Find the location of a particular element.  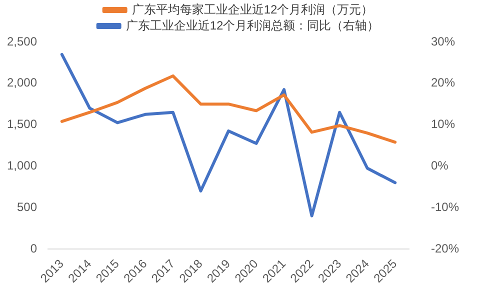

y-tick-label: 1,500 is located at coordinates (22, 124).